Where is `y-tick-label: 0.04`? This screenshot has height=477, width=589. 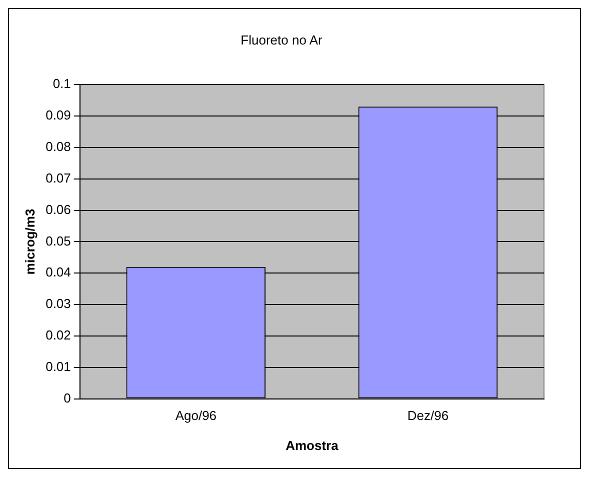
y-tick-label: 0.04 is located at coordinates (58, 272).